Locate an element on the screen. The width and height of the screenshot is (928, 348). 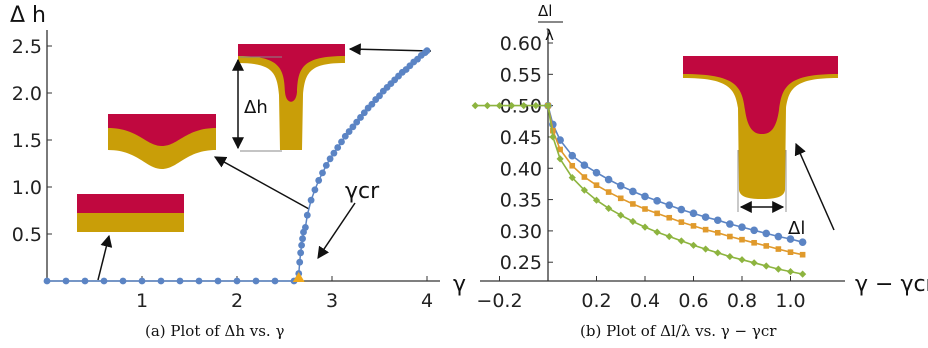
flat-film-inset is located at coordinates (130, 213).